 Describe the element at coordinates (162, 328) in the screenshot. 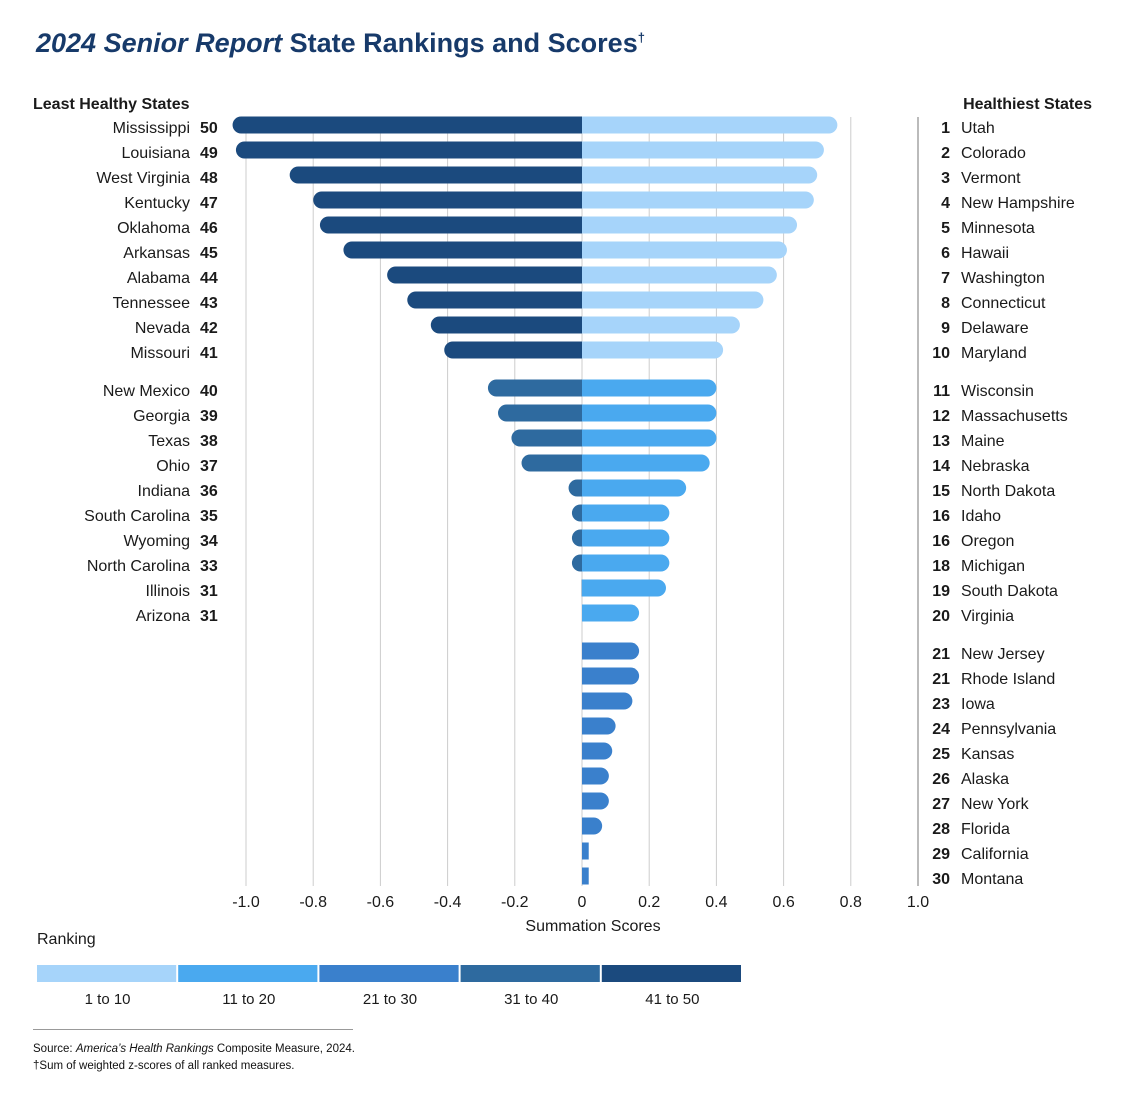

I see `state-label: Nevada` at that location.